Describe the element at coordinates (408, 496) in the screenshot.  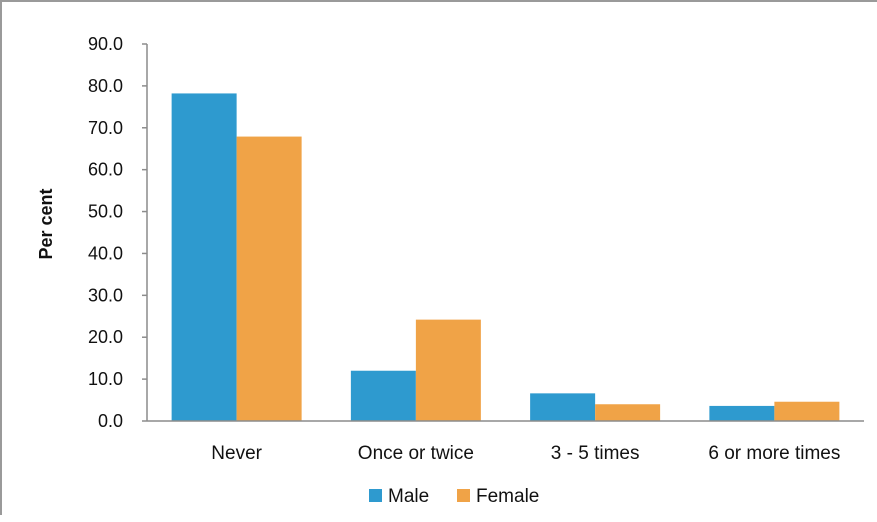
I see `legend-label-male: Male` at that location.